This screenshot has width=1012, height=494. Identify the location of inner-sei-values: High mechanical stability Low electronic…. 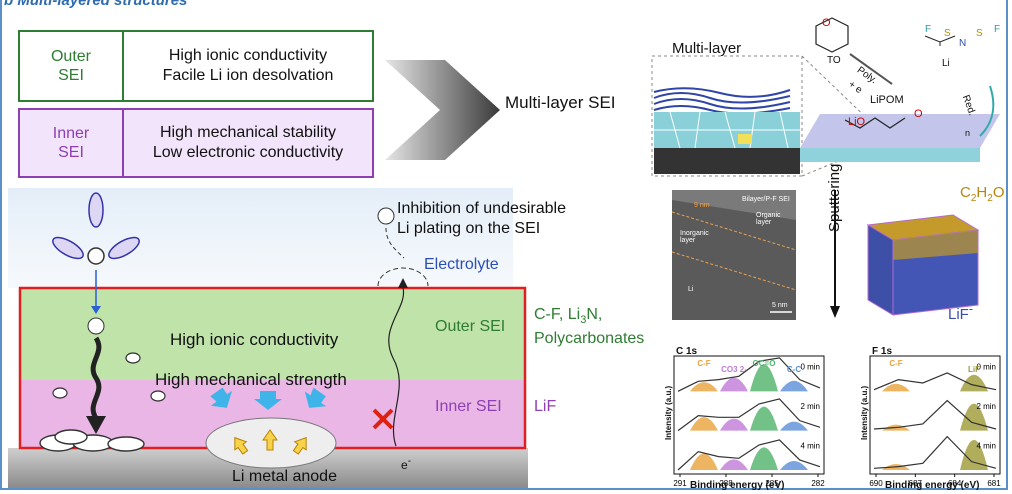
(248, 143).